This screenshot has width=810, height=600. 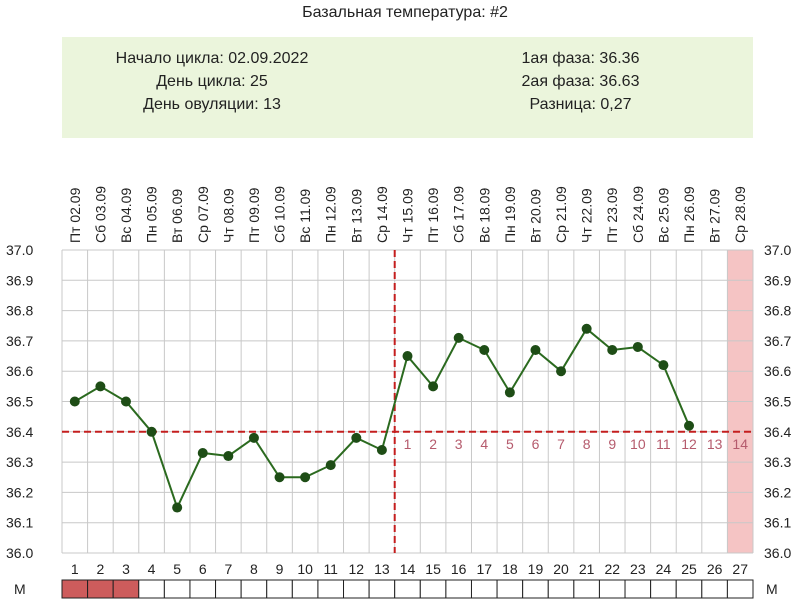 I want to click on day-number-label: 23, so click(x=638, y=569).